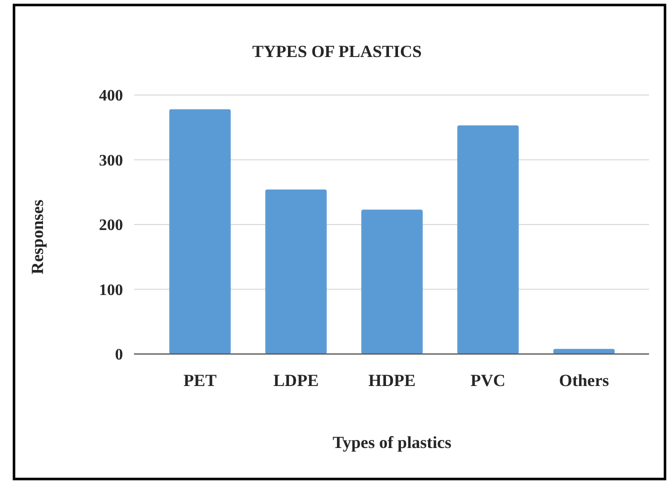 The width and height of the screenshot is (668, 481). I want to click on chart-title: TYPES OF PLASTICS, so click(337, 51).